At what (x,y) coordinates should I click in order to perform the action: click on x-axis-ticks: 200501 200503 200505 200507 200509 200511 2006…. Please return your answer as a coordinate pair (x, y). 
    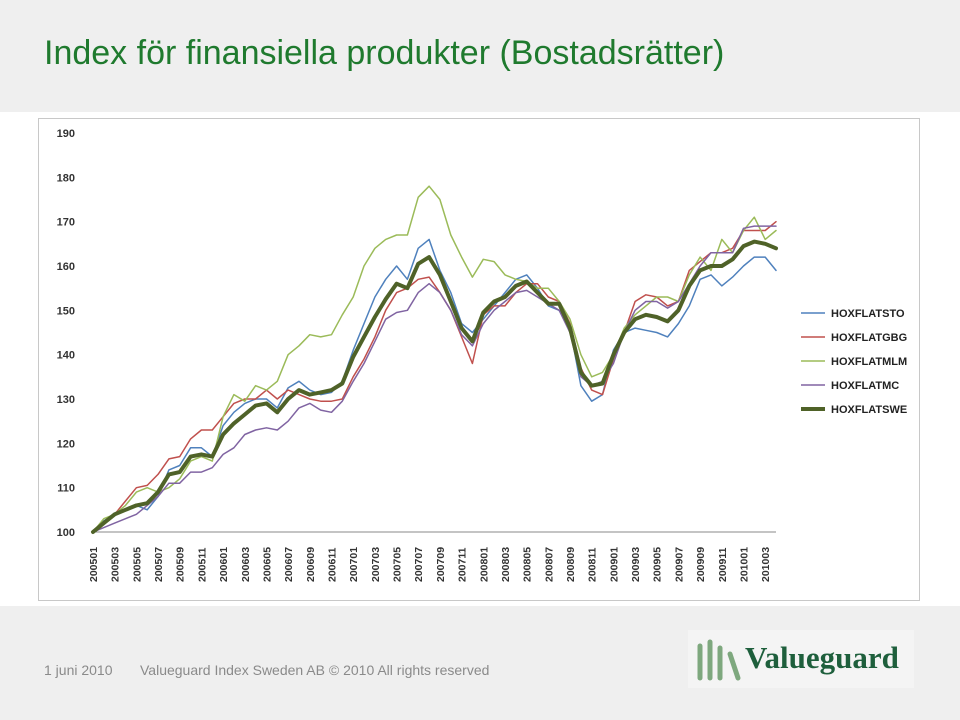
    Looking at the image, I should click on (430, 564).